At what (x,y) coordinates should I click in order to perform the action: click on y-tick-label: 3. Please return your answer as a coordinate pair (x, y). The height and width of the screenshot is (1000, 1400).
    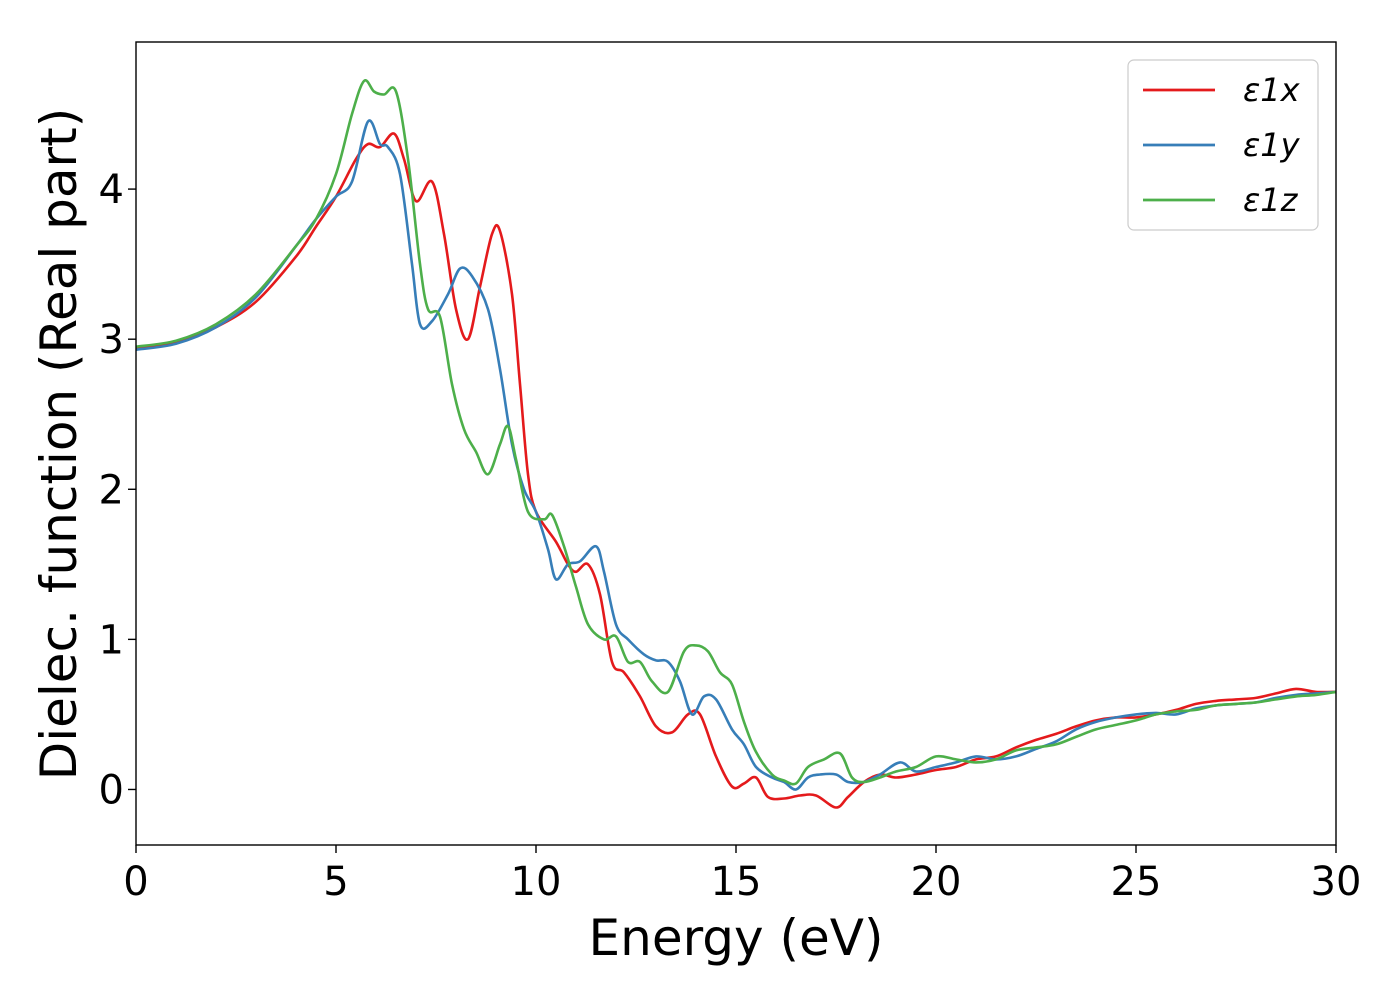
    Looking at the image, I should click on (111, 340).